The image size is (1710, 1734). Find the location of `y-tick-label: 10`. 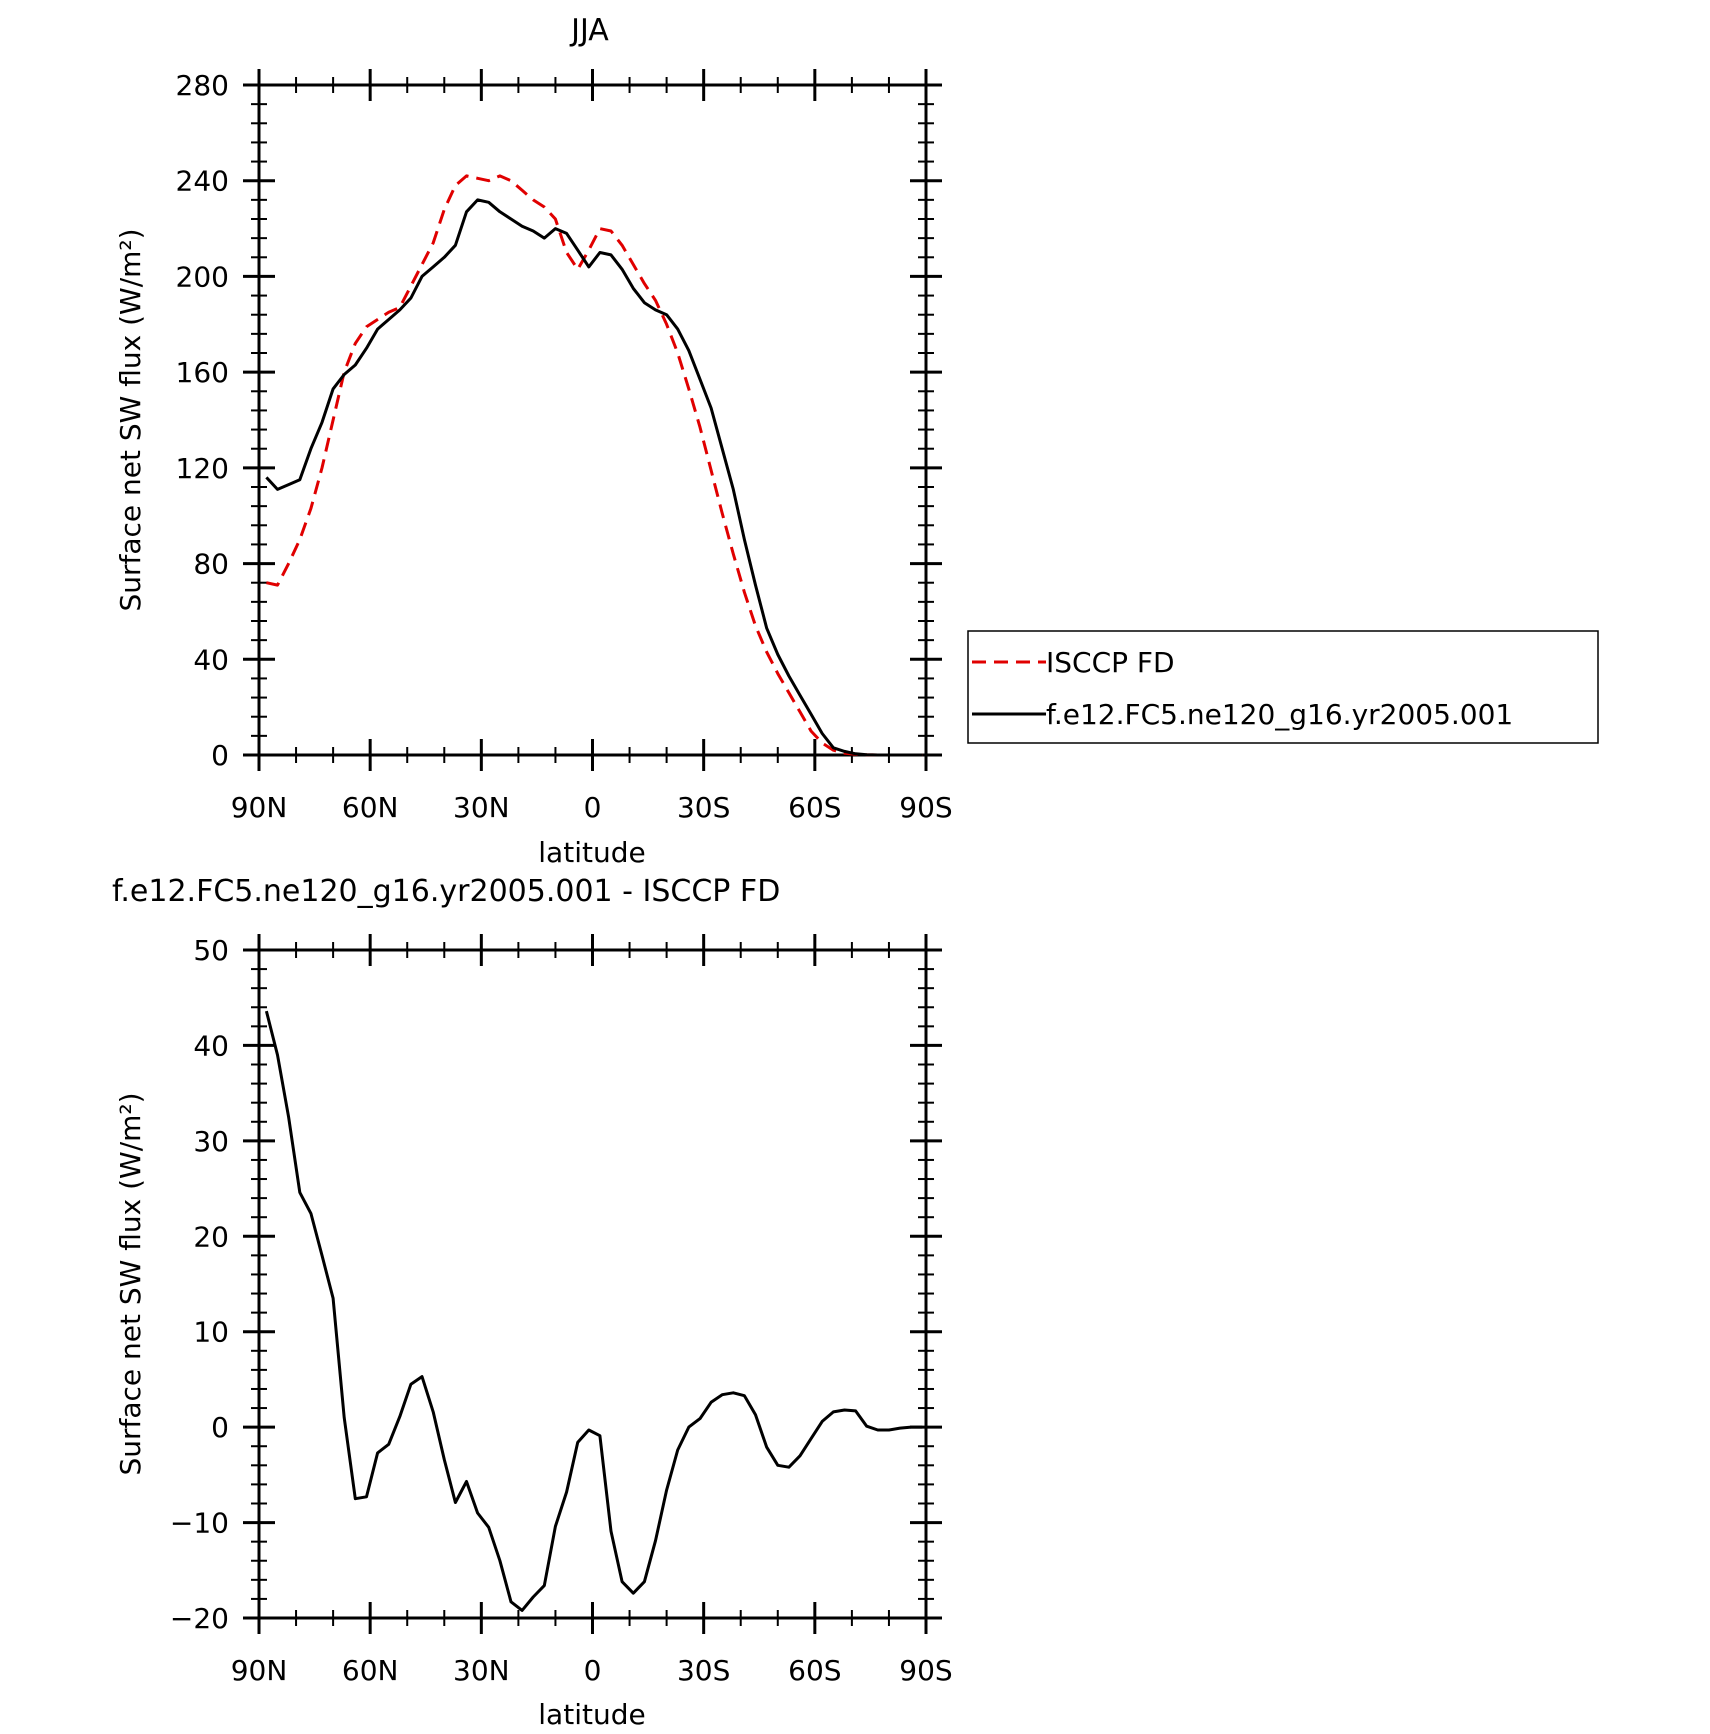

y-tick-label: 10 is located at coordinates (211, 1332).